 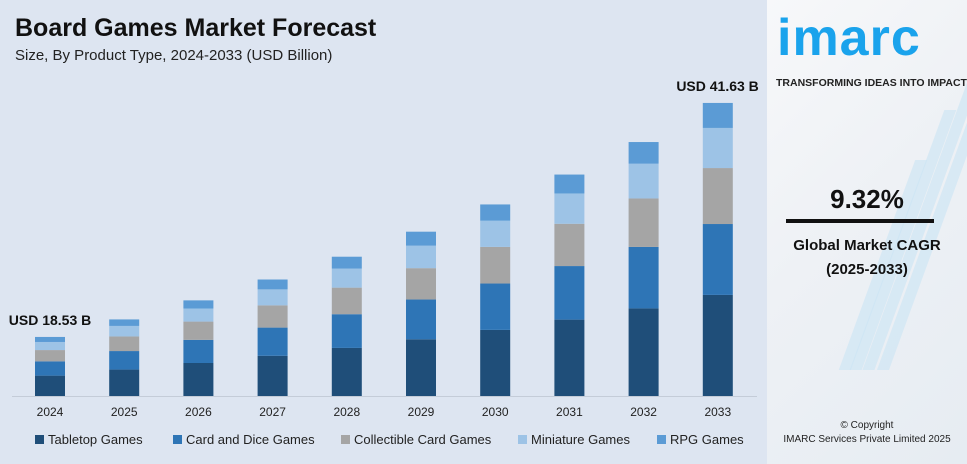 What do you see at coordinates (50, 412) in the screenshot?
I see `x-tick-label: 2024` at bounding box center [50, 412].